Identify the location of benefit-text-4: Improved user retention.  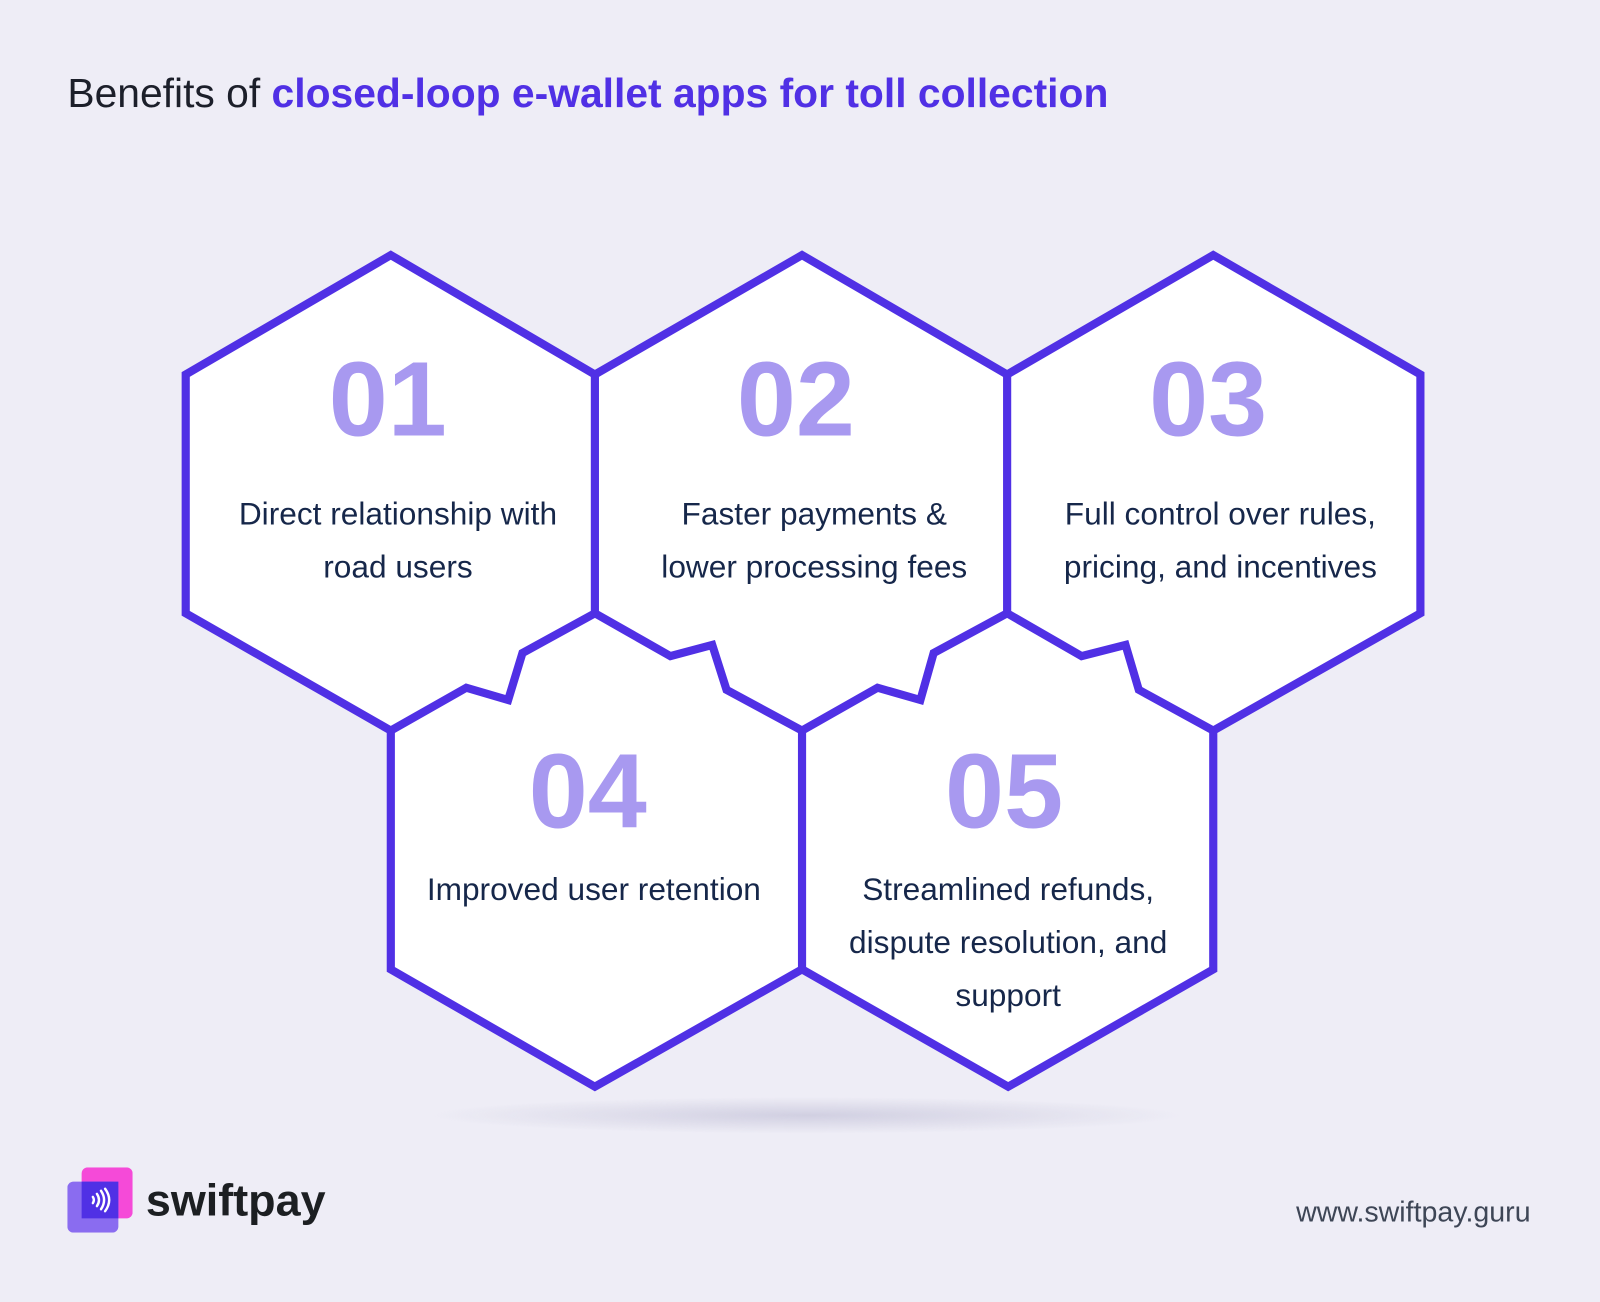
(593, 889).